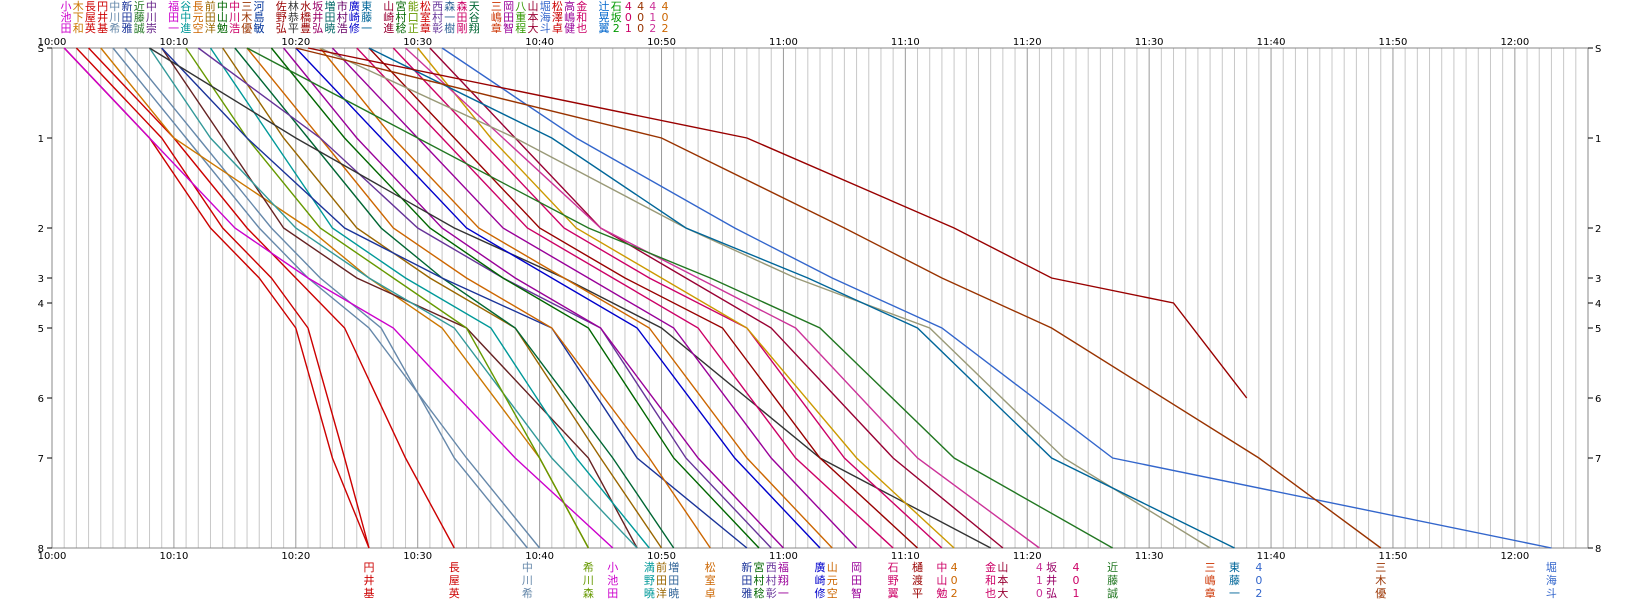  What do you see at coordinates (613, 580) in the screenshot?
I see `finish-label: 小池田` at bounding box center [613, 580].